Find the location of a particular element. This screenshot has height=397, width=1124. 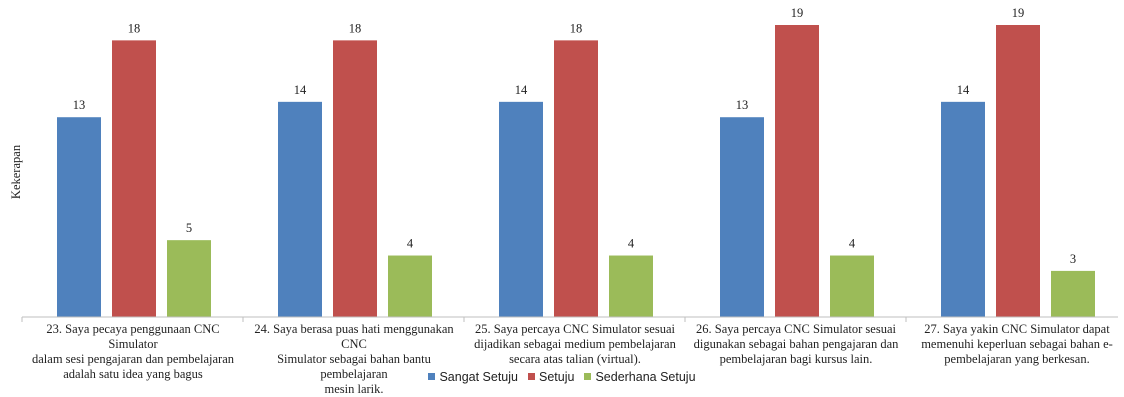

bar-5-sangat-setuju is located at coordinates (963, 209).